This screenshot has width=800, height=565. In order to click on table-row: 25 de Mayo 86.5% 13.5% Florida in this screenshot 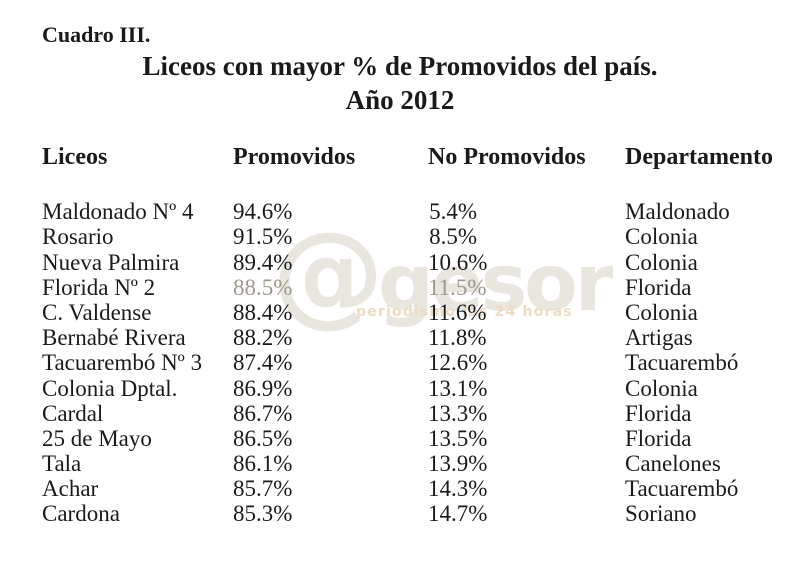, I will do `click(421, 438)`.